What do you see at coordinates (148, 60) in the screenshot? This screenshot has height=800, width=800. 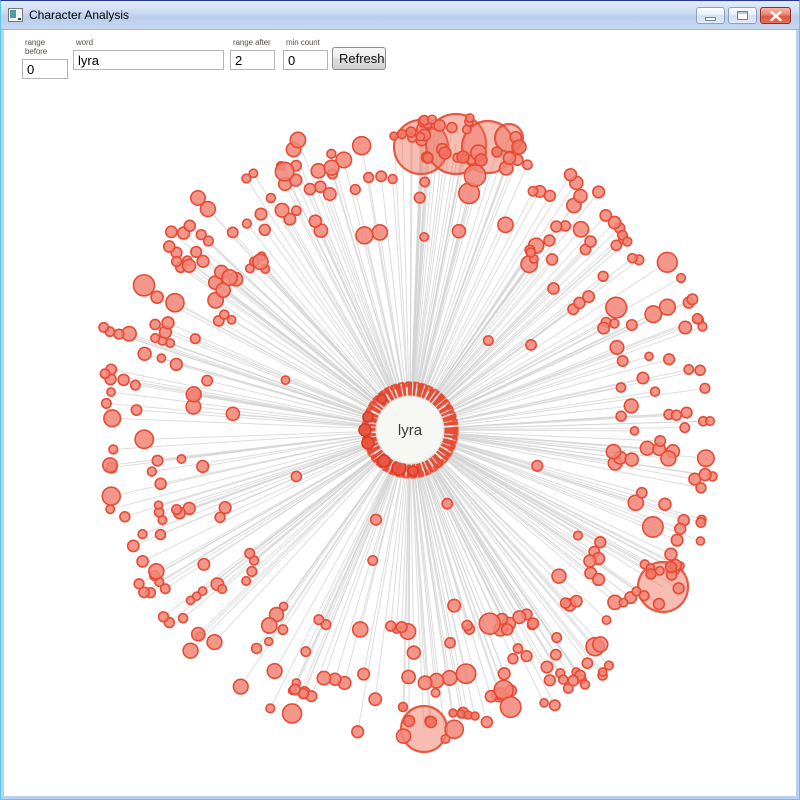 I see `word-input` at bounding box center [148, 60].